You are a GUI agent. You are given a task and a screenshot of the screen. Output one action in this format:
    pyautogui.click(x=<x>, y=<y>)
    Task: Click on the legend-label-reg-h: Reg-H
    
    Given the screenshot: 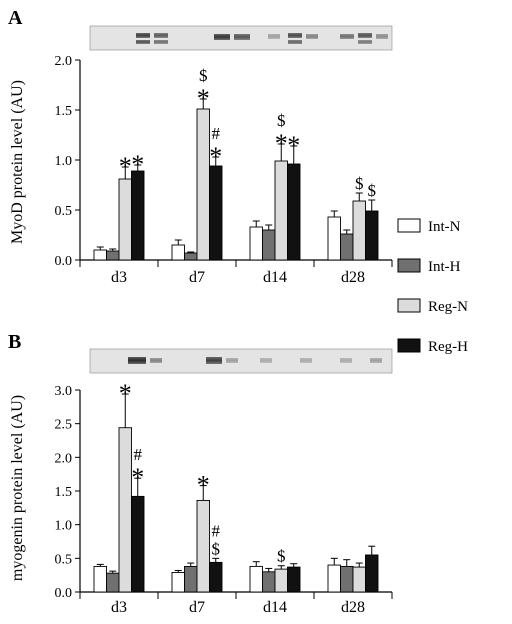 What is the action you would take?
    pyautogui.click(x=448, y=347)
    